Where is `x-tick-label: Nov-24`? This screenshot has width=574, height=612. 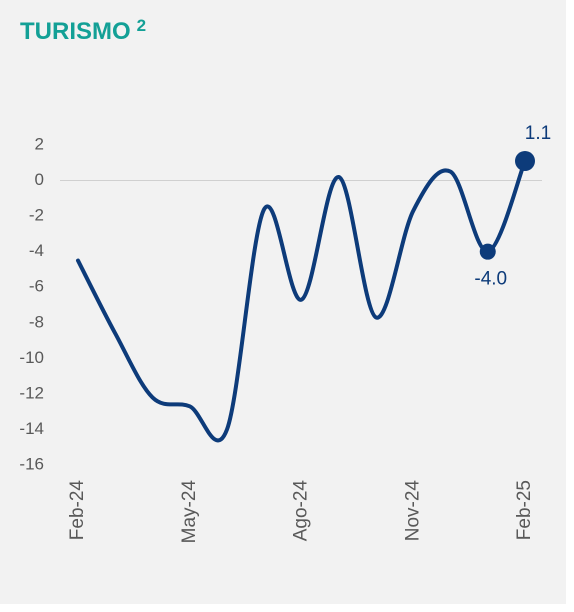
x-tick-label: Nov-24 is located at coordinates (412, 511).